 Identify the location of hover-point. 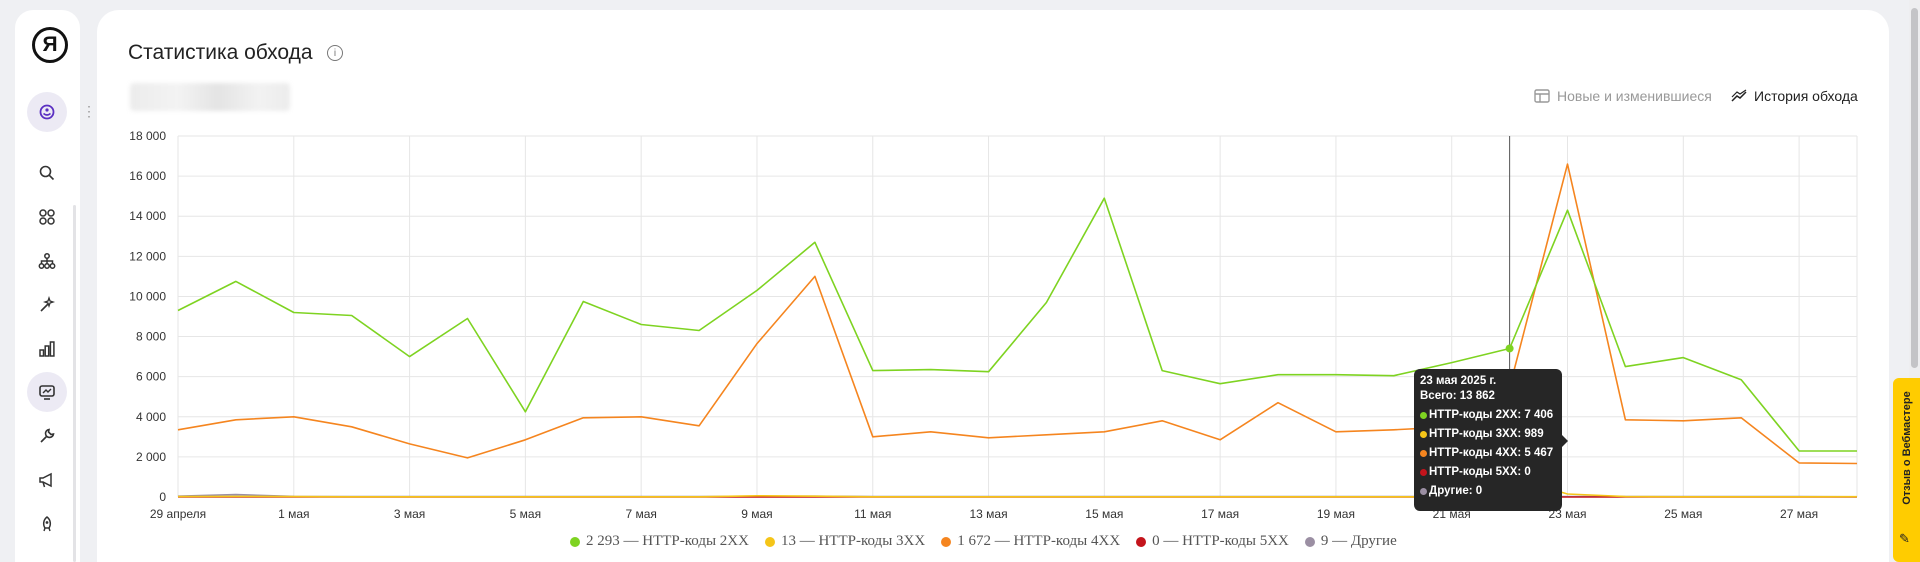
(1509, 348).